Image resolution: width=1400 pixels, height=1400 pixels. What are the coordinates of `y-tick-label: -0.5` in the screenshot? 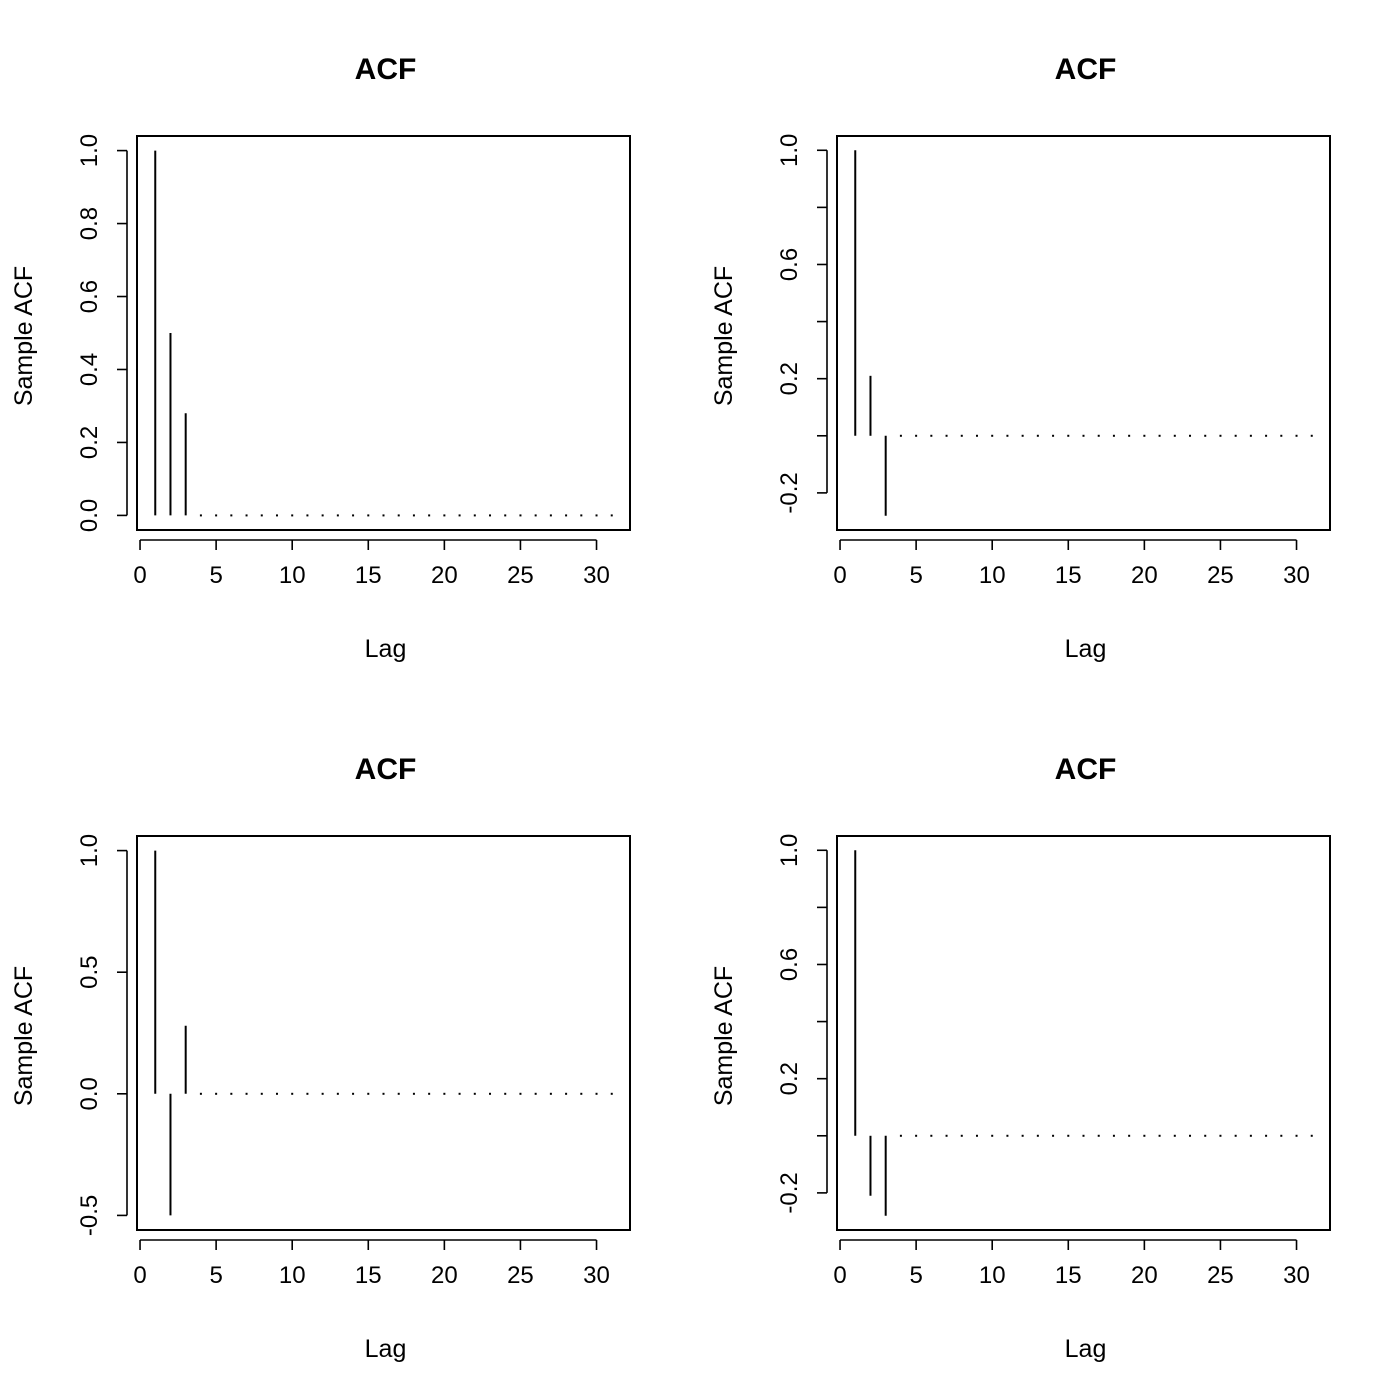 It's located at (89, 1215).